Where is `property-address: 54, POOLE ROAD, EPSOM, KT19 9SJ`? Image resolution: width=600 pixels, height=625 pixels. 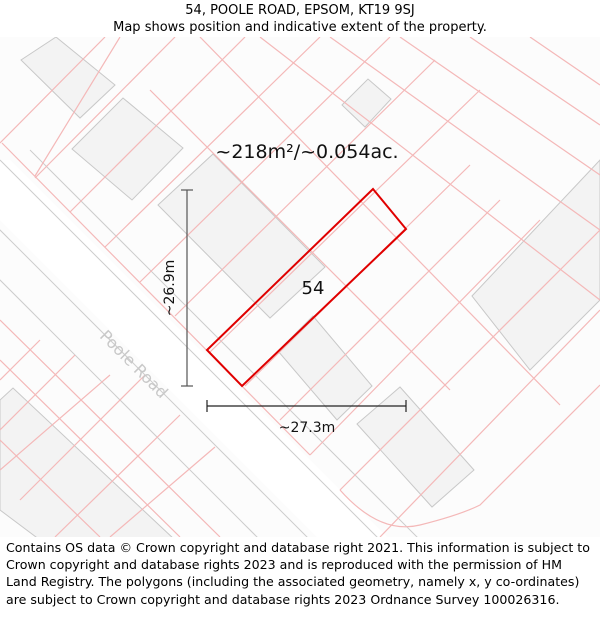
property-address: 54, POOLE ROAD, EPSOM, KT19 9SJ is located at coordinates (300, 10).